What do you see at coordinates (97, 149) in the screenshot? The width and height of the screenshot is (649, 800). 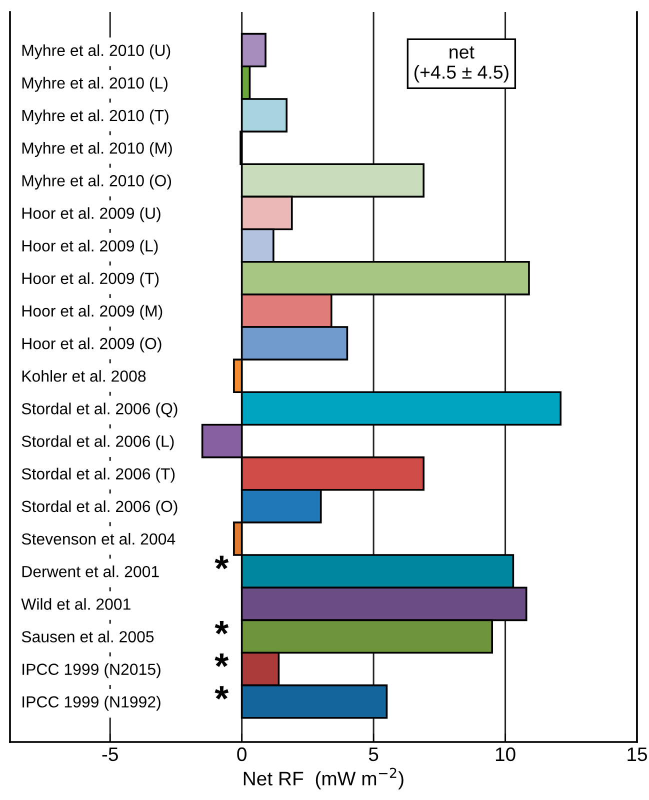 I see `y-tick-label: Myhre et al. 2010 (M)` at bounding box center [97, 149].